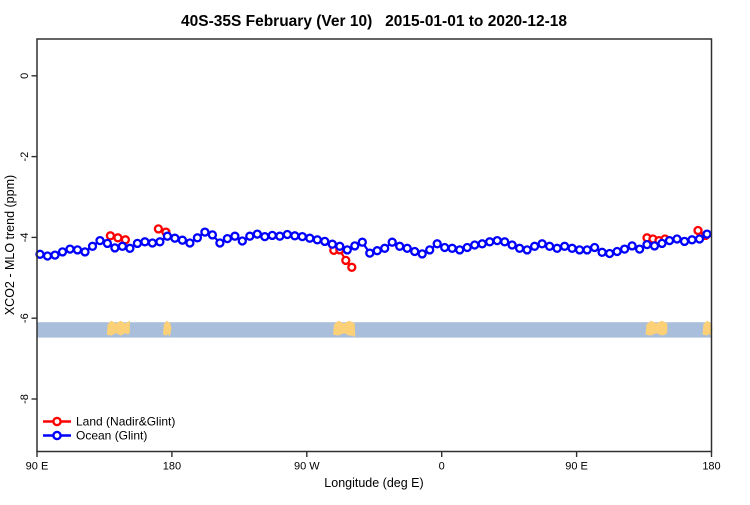  Describe the element at coordinates (25, 238) in the screenshot. I see `y-tick-label: -4` at that location.